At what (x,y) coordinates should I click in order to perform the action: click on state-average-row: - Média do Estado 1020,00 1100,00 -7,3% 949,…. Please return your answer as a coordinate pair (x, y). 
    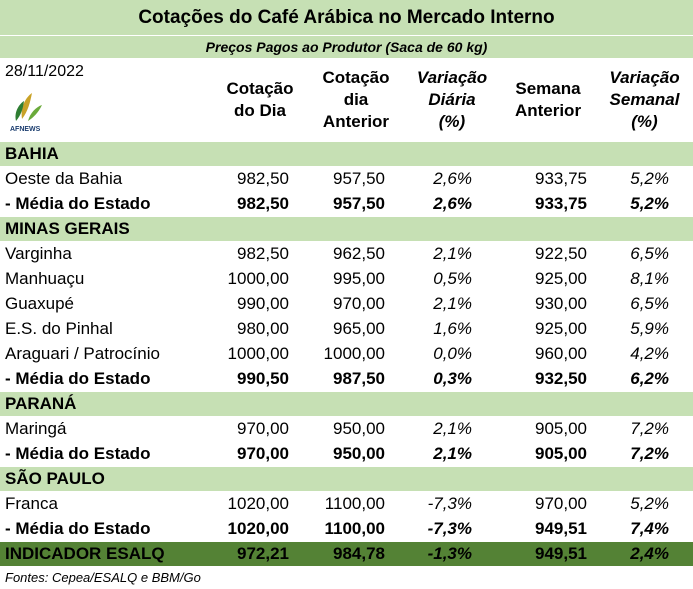
    Looking at the image, I should click on (346, 528).